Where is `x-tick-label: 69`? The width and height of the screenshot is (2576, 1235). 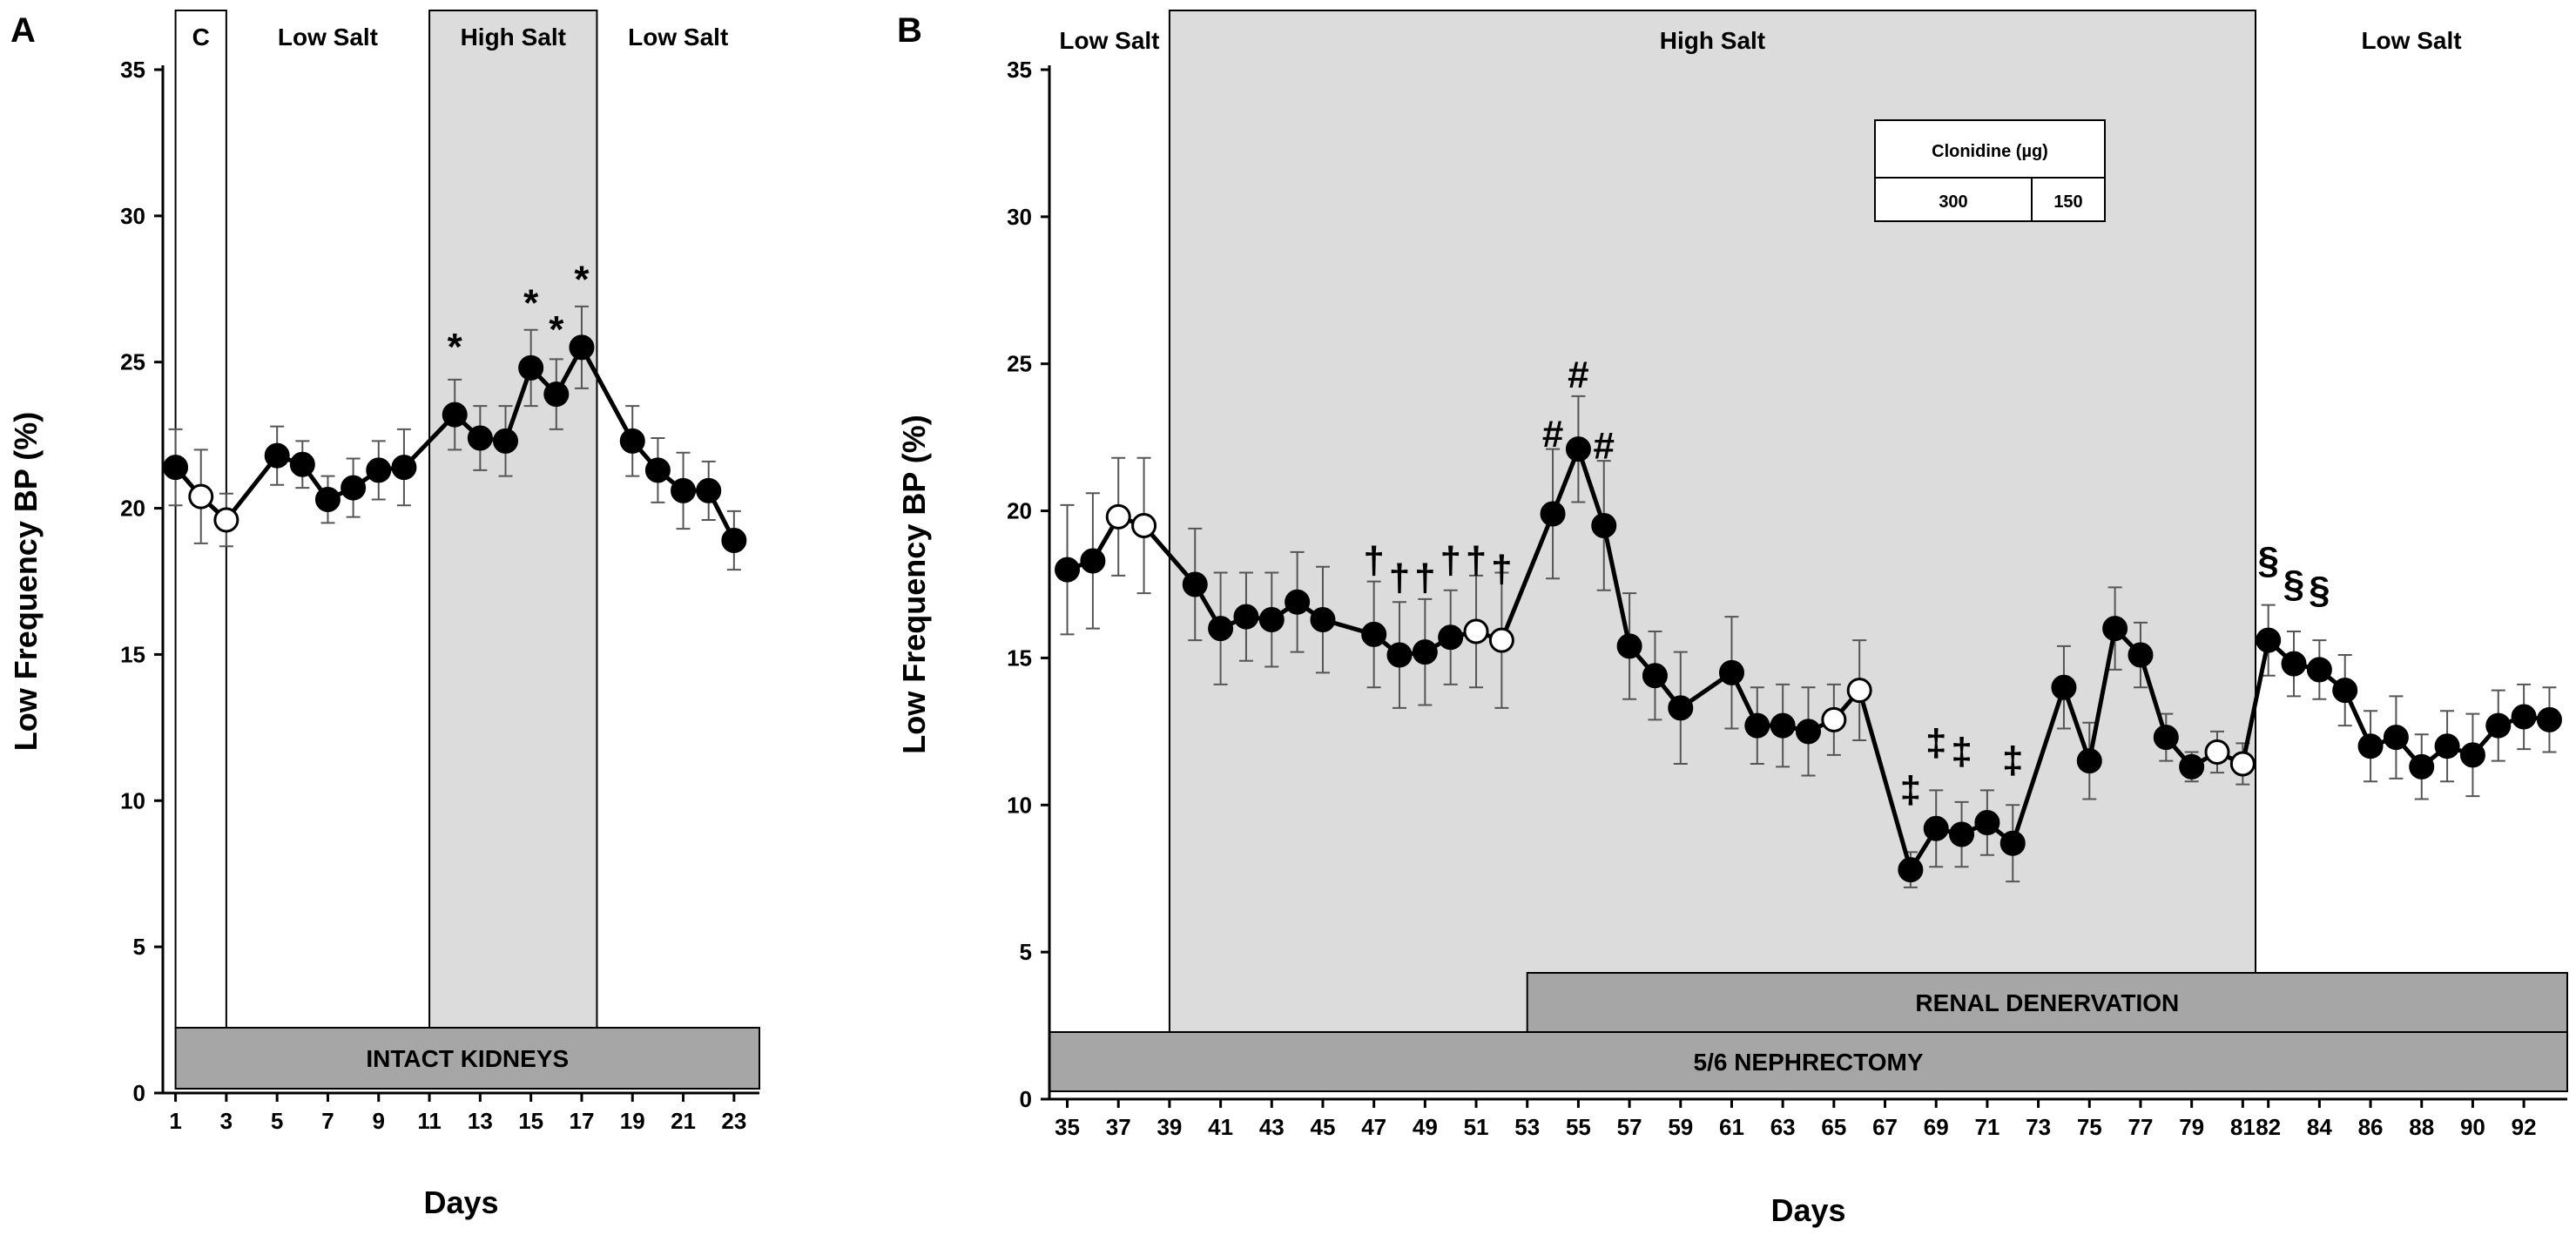
x-tick-label: 69 is located at coordinates (1936, 1127).